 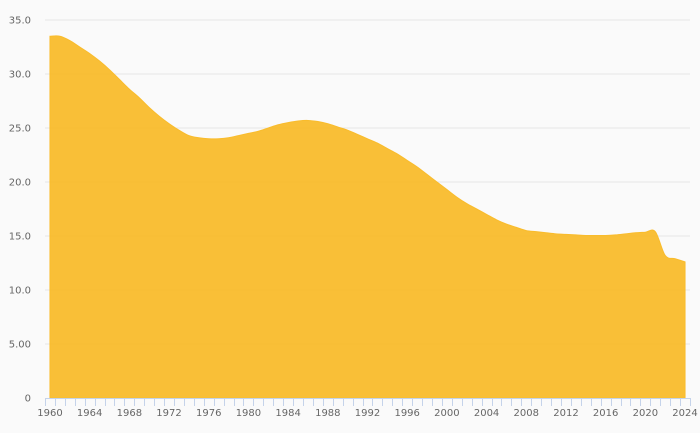 I want to click on x-tick-label: 1968, so click(x=129, y=413).